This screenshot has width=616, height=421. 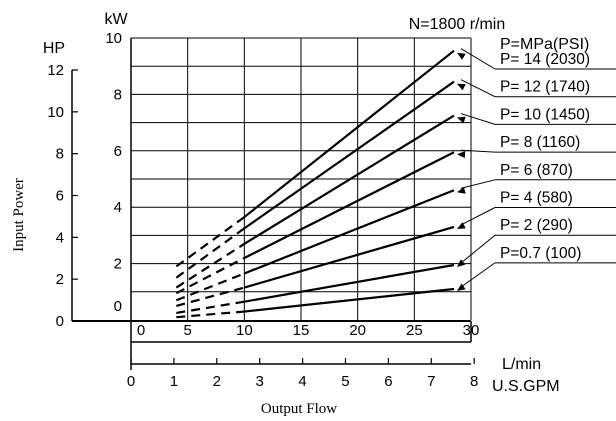 I want to click on gpm-tick-label: 7, so click(x=431, y=381).